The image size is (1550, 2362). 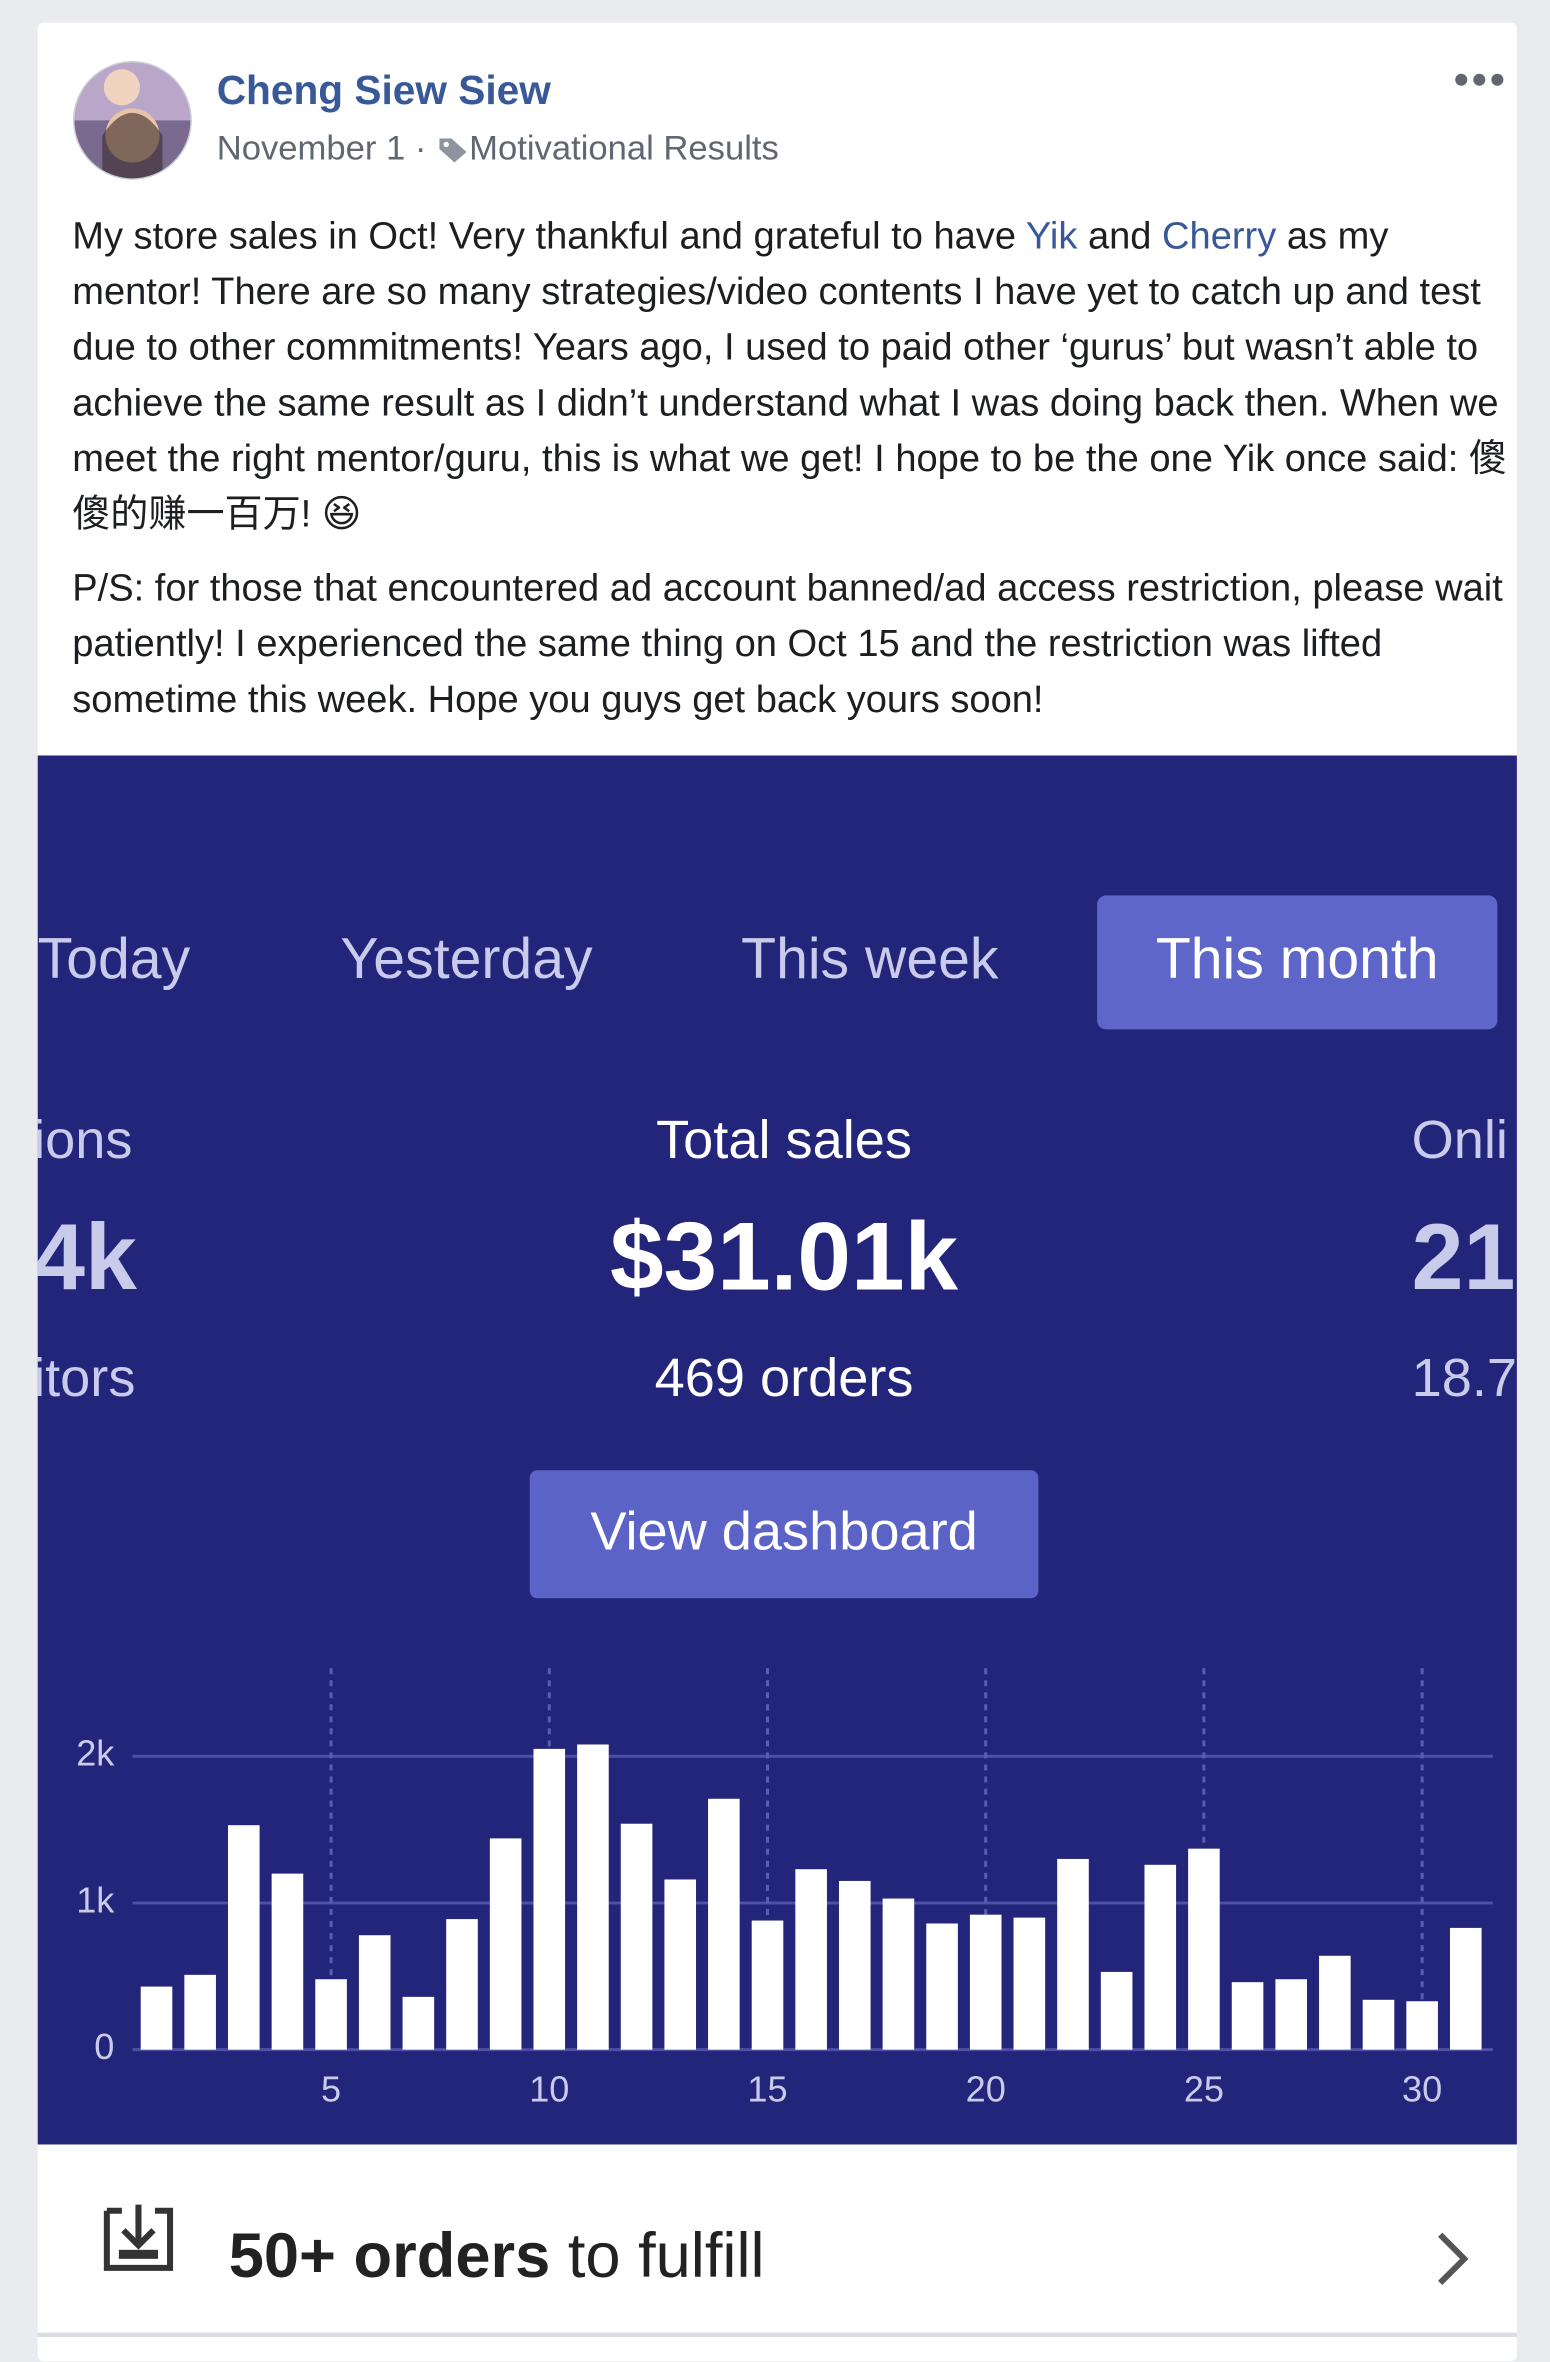 I want to click on metric-sub: 469 orders, so click(x=784, y=1378).